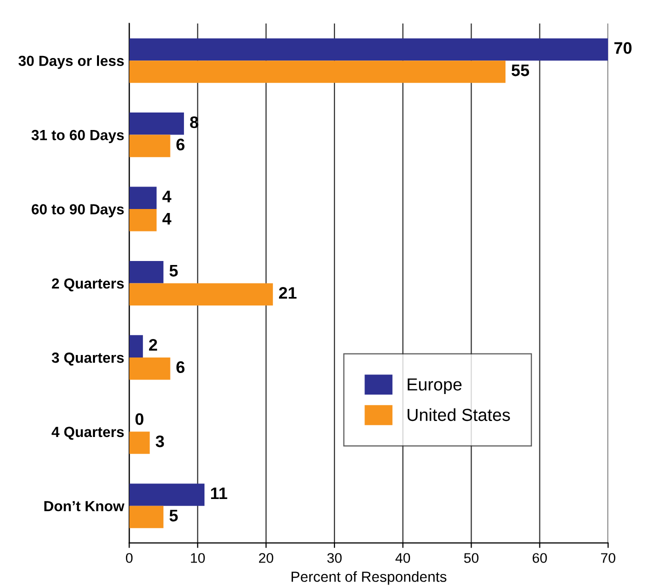  What do you see at coordinates (129, 558) in the screenshot?
I see `x-tick-label: 0` at bounding box center [129, 558].